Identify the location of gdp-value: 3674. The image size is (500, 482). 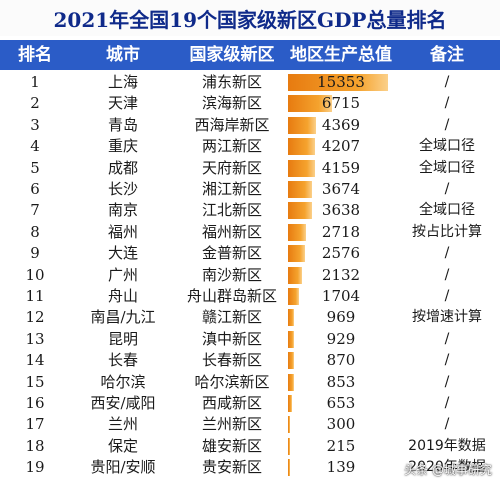
(341, 189).